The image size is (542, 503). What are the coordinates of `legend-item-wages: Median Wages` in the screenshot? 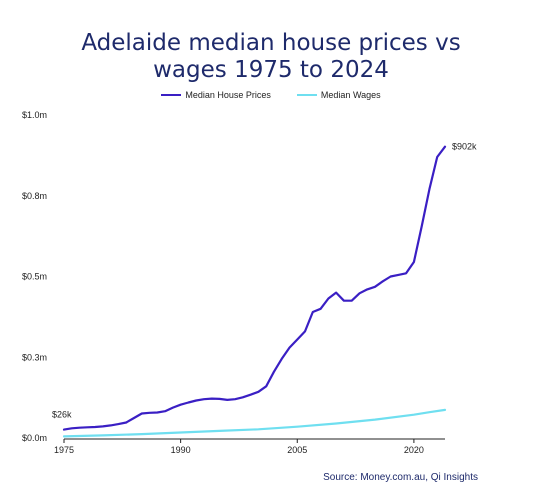 It's located at (338, 95).